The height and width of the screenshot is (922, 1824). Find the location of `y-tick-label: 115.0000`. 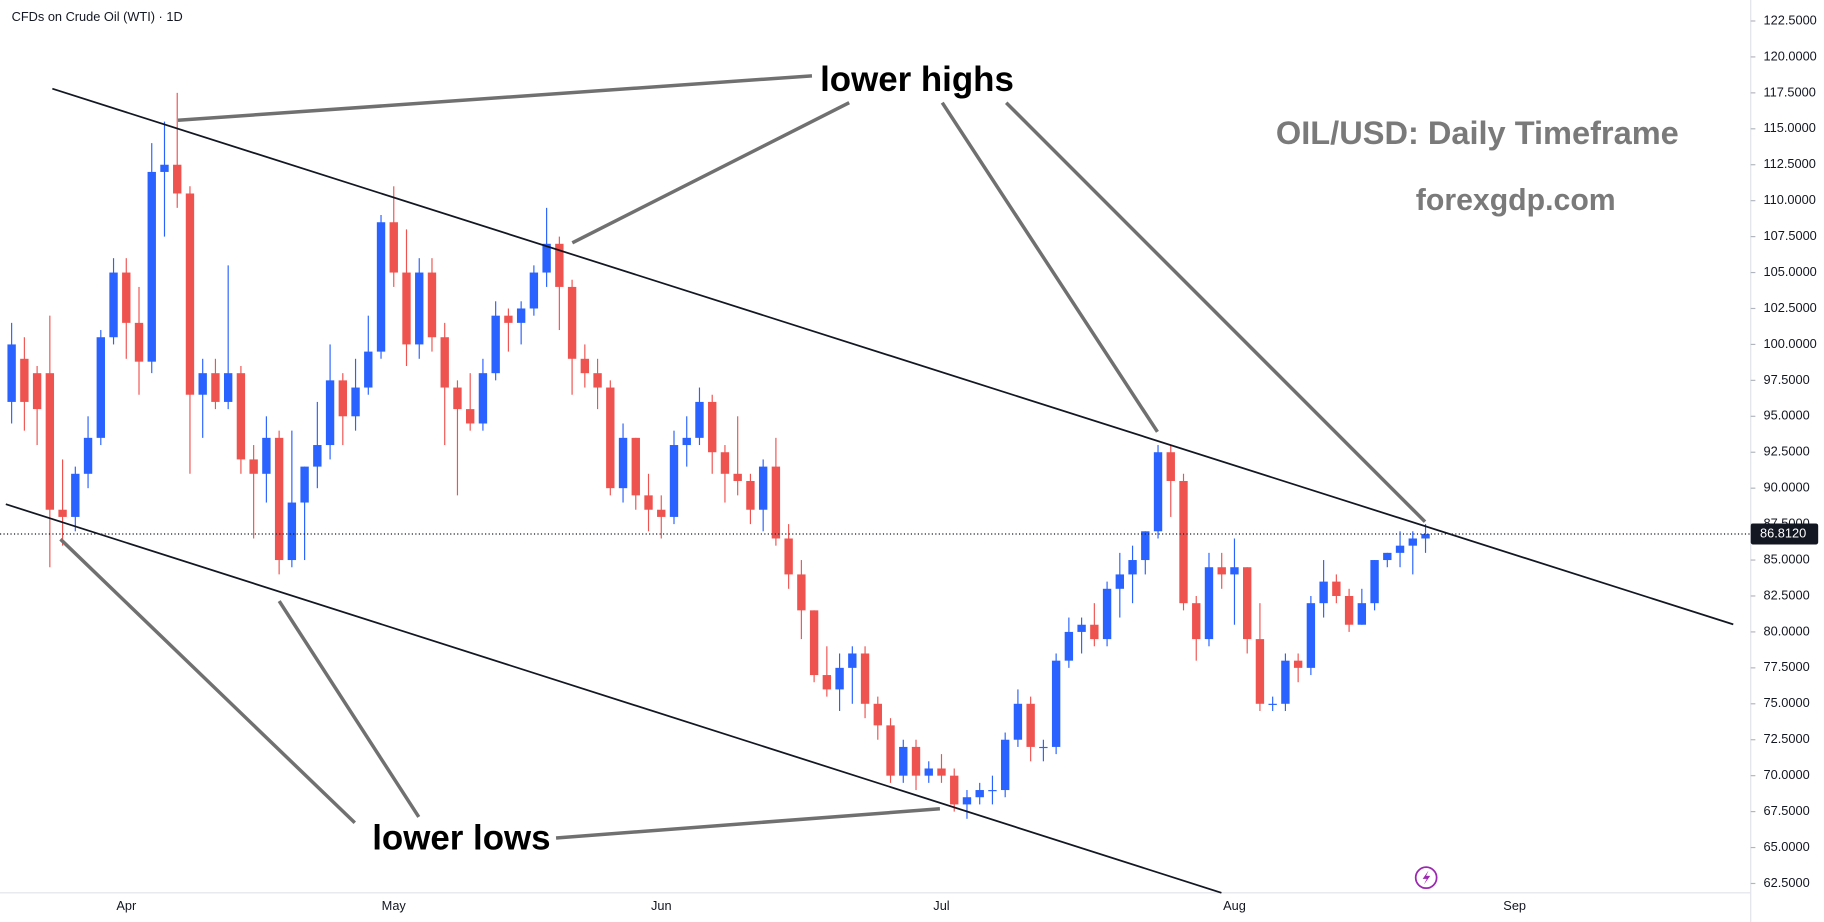

y-tick-label: 115.0000 is located at coordinates (1790, 127).